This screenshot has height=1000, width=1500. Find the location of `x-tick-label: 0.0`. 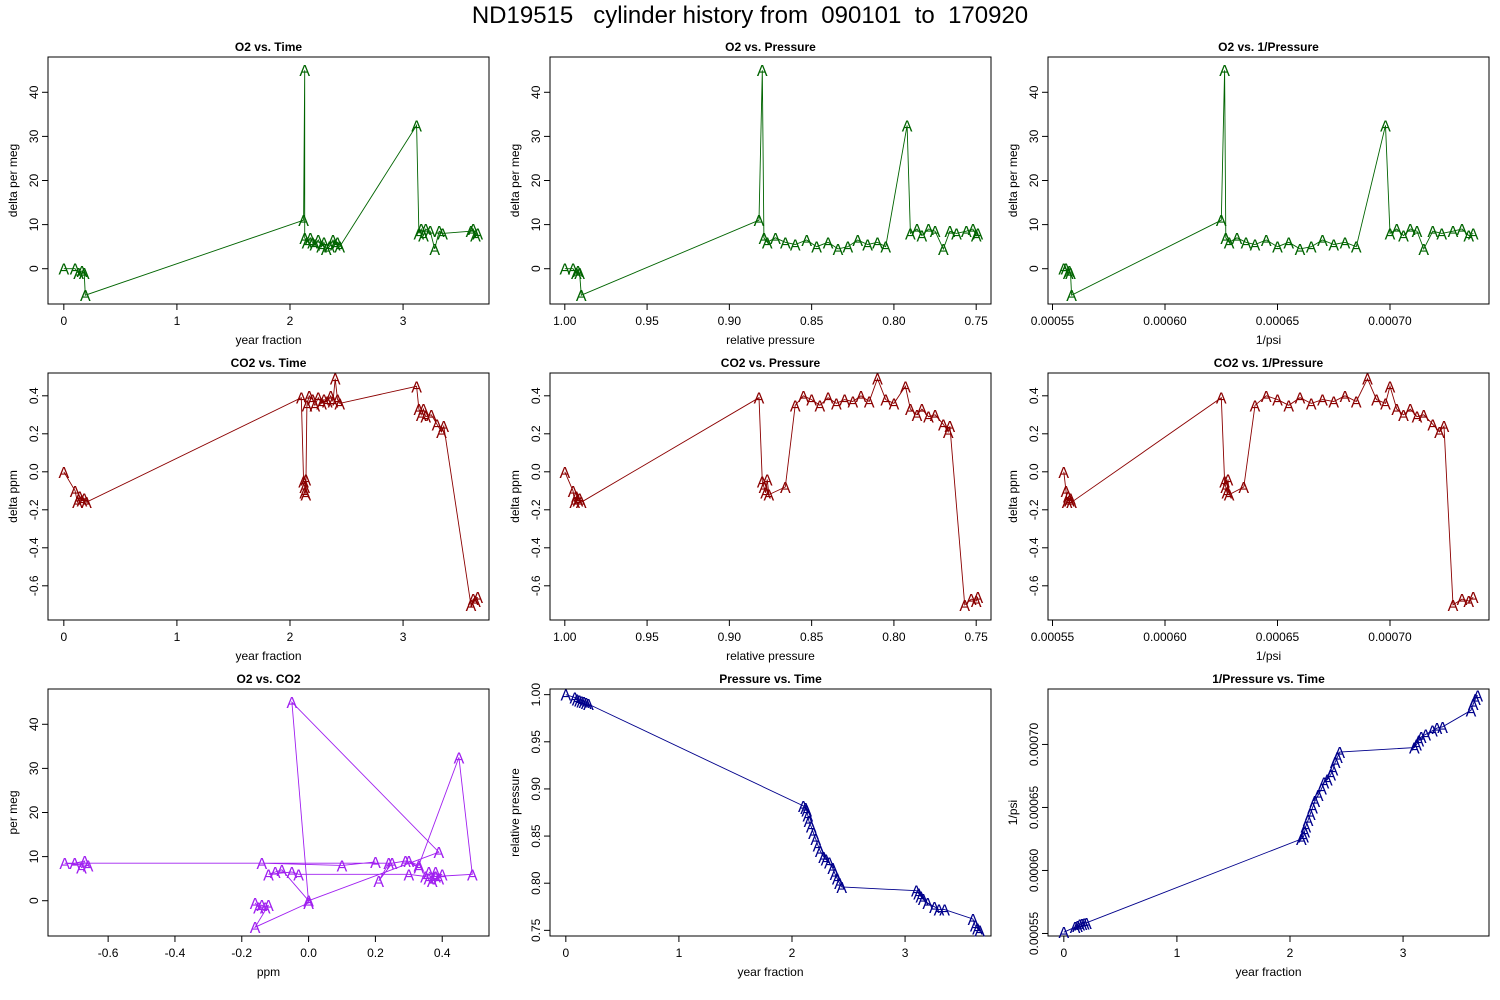

x-tick-label: 0.0 is located at coordinates (308, 953).